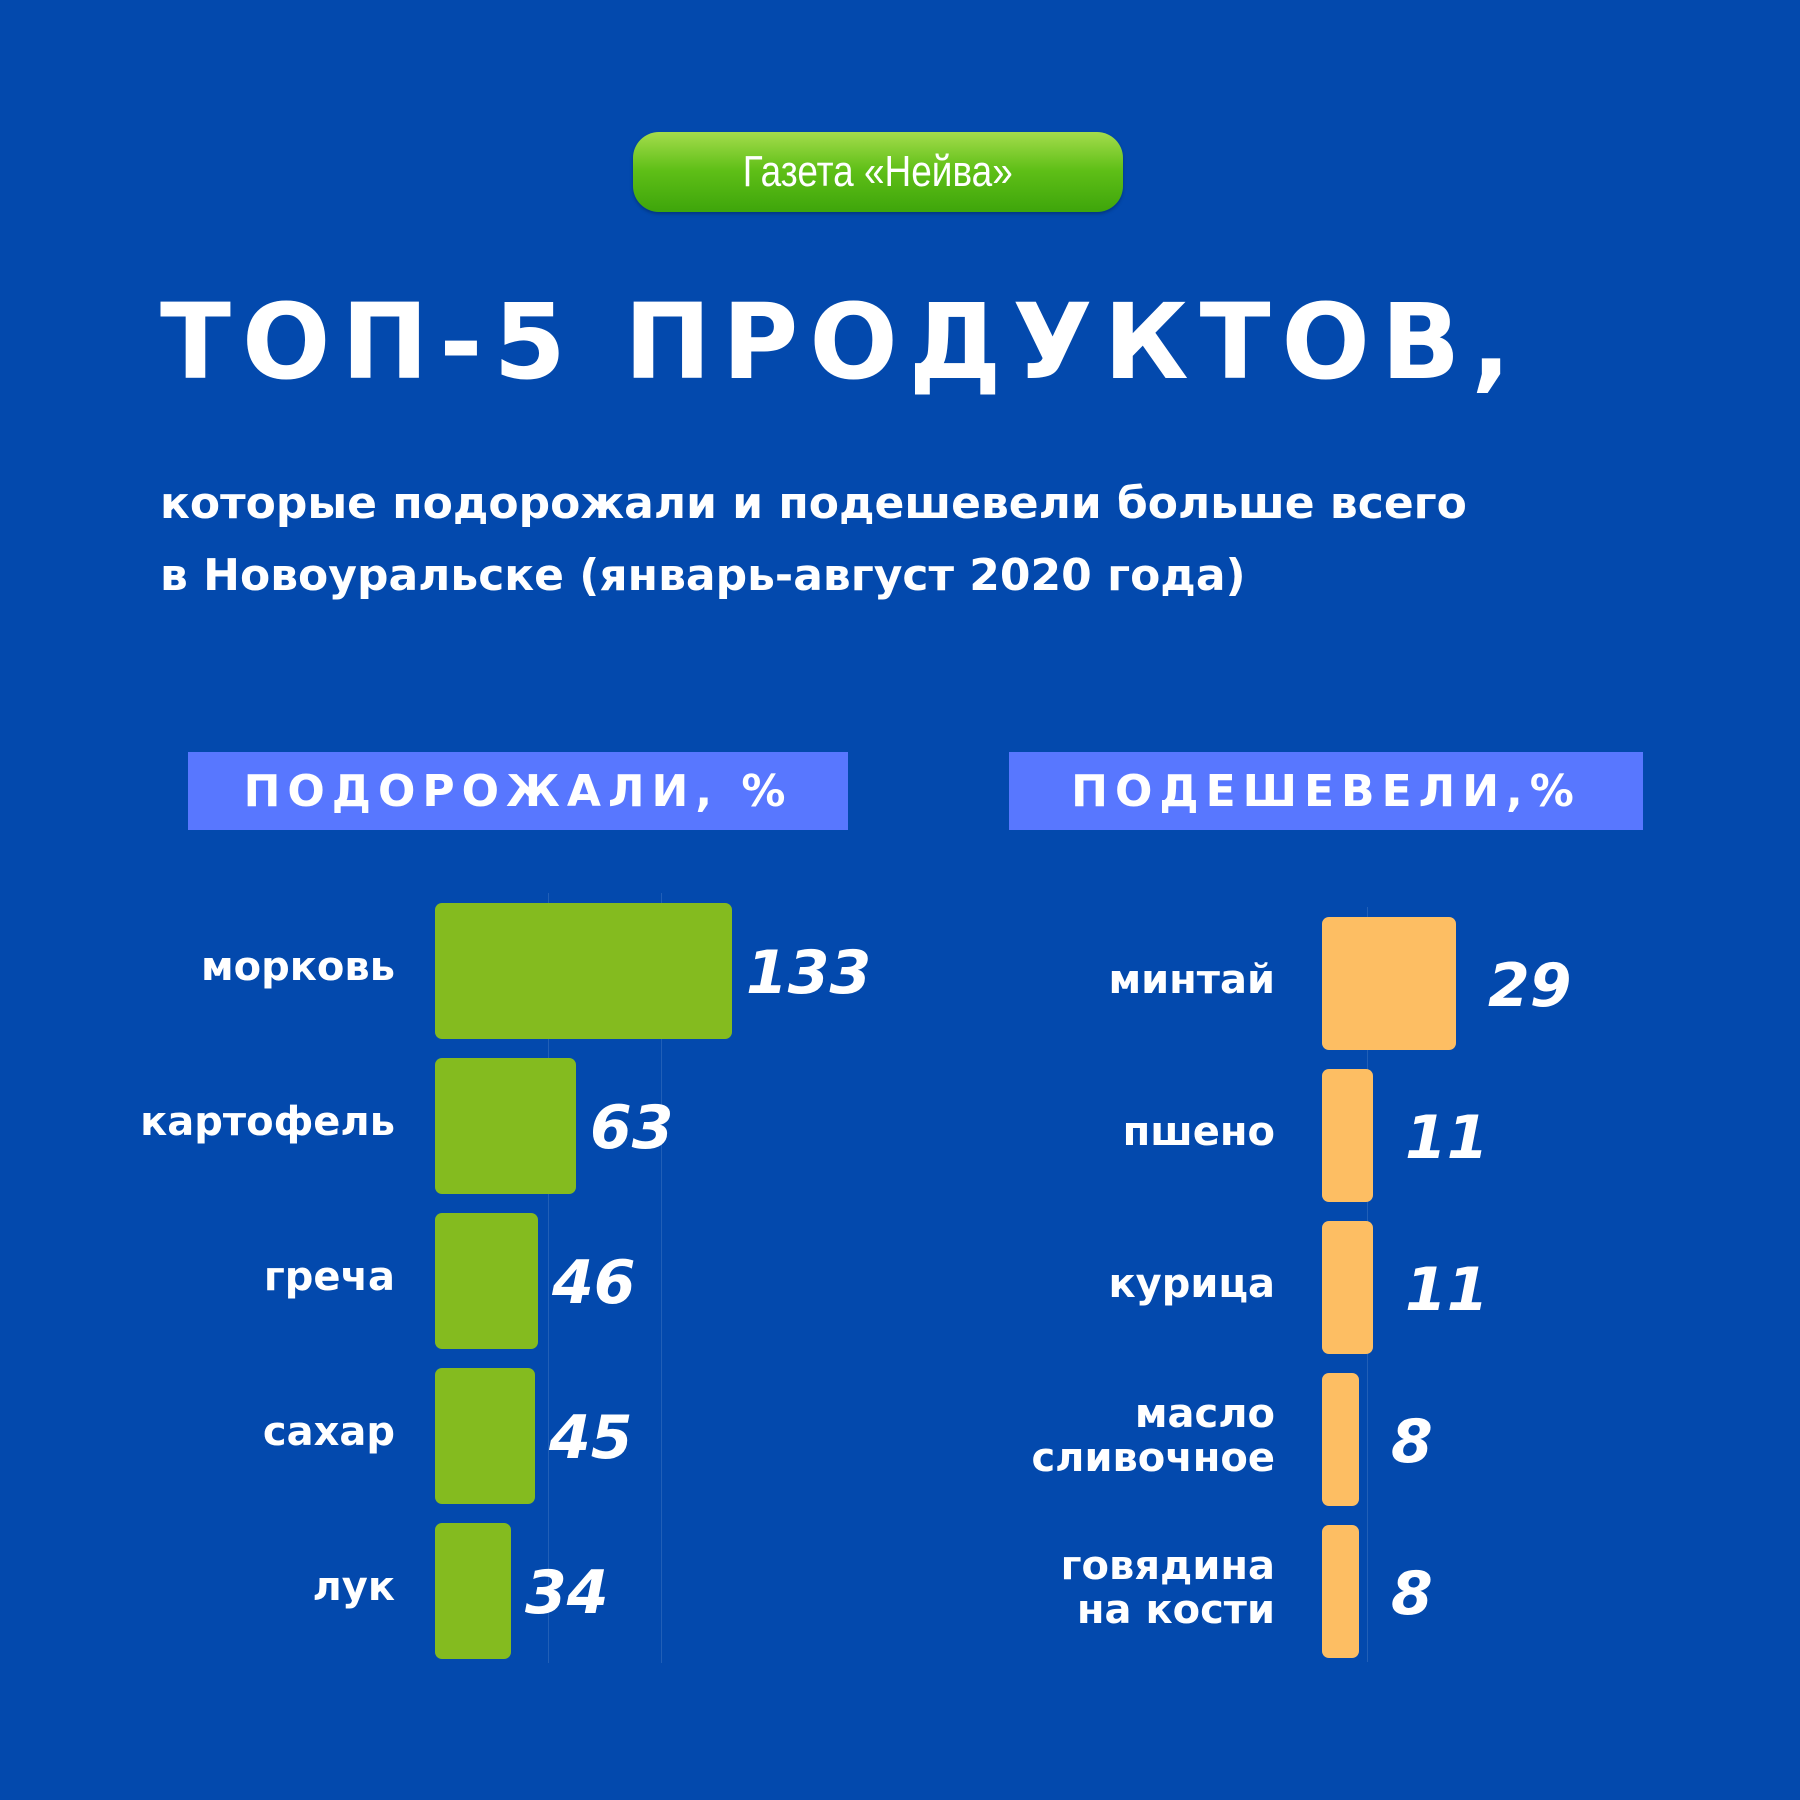  Describe the element at coordinates (703, 575) in the screenshot. I see `subtitle-line-2: в Новоуральске (январь-август 2020 года)` at that location.